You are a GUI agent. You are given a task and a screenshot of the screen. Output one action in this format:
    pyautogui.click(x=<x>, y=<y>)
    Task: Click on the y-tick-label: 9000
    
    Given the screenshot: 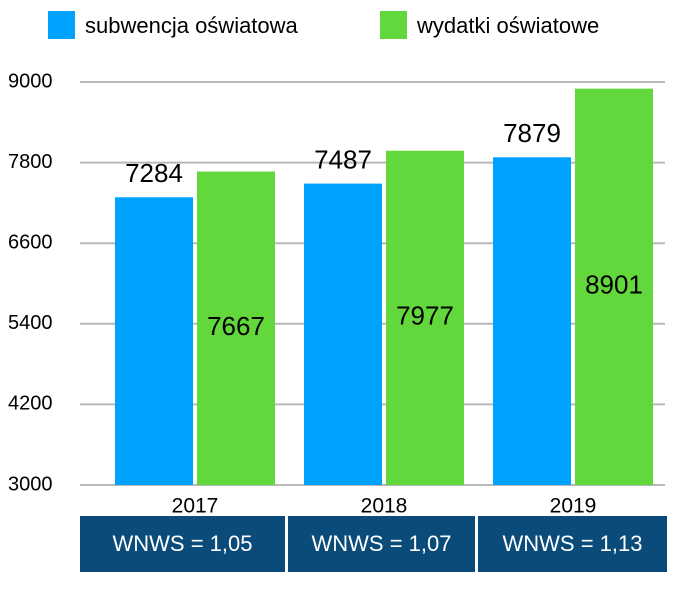 What is the action you would take?
    pyautogui.click(x=30, y=81)
    